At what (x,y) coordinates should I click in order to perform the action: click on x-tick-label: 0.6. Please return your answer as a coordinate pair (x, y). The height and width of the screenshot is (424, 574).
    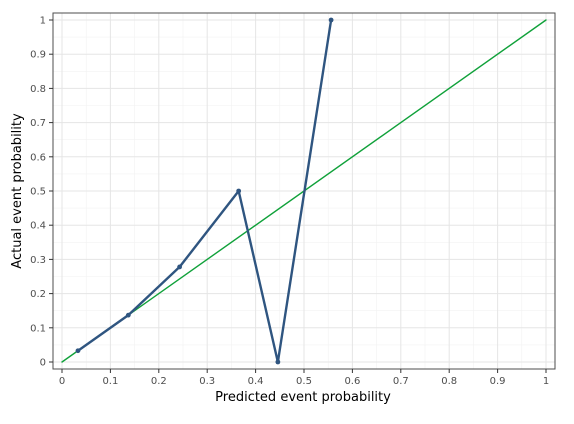
    Looking at the image, I should click on (352, 381).